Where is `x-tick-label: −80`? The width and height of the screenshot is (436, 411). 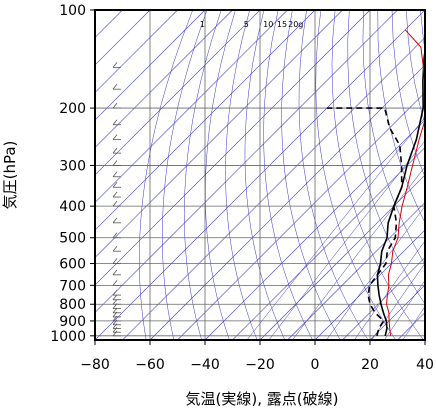
x-tick-label: −80 is located at coordinates (95, 365).